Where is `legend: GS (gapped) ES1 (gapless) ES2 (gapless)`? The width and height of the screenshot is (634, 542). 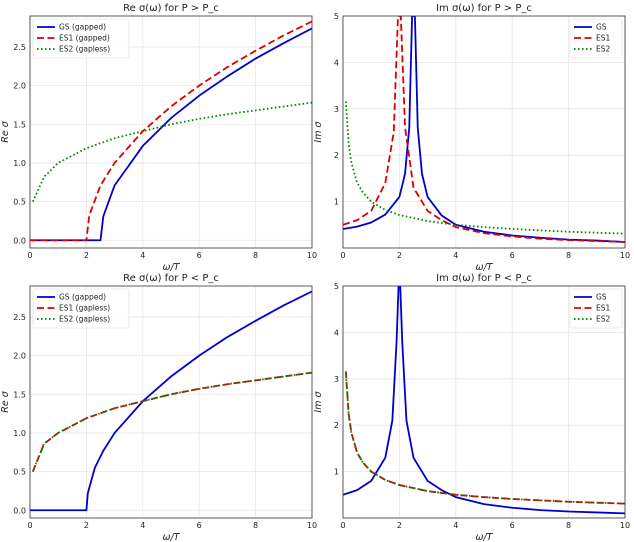
legend: GS (gapped) ES1 (gapless) ES2 (gapless) is located at coordinates (81, 308).